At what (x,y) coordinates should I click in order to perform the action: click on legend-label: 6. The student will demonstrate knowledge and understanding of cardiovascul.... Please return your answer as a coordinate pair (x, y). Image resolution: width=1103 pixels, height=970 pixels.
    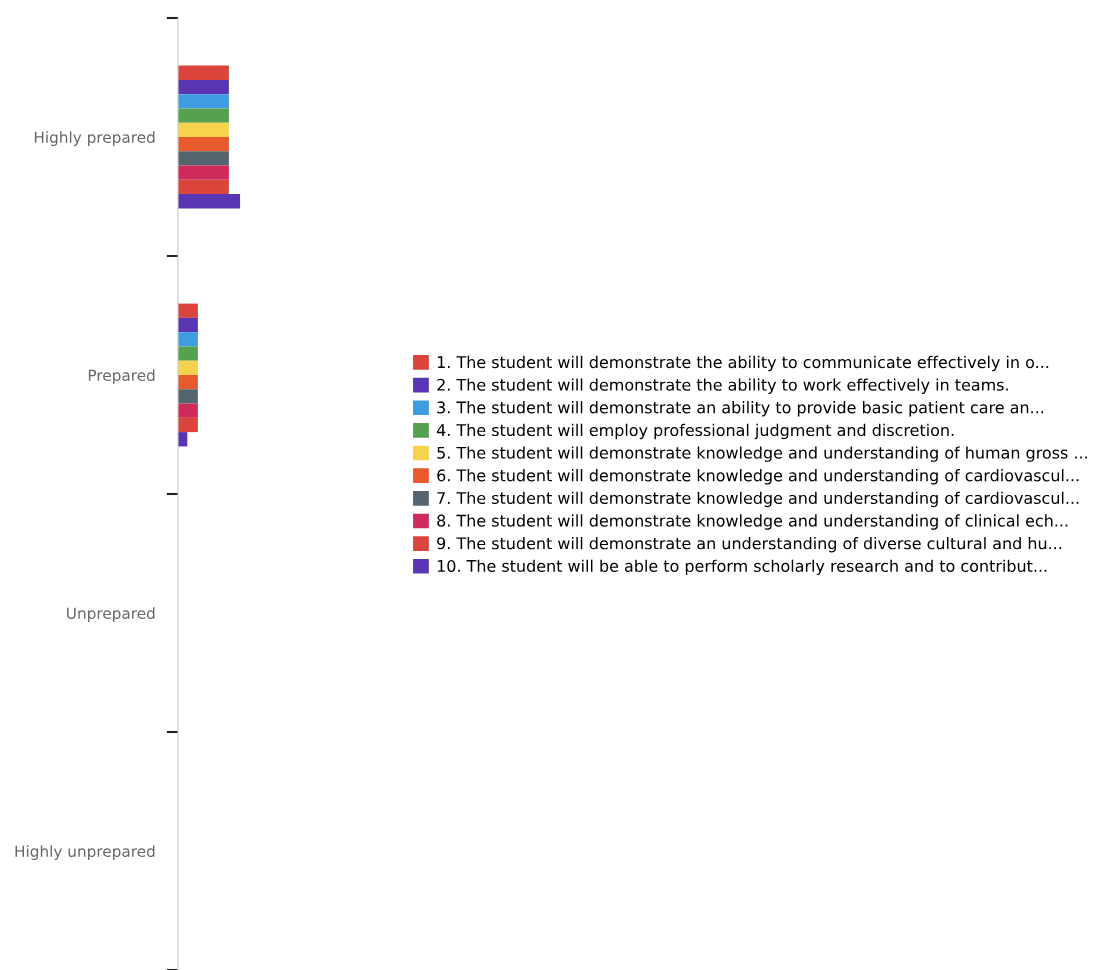
    Looking at the image, I should click on (758, 477).